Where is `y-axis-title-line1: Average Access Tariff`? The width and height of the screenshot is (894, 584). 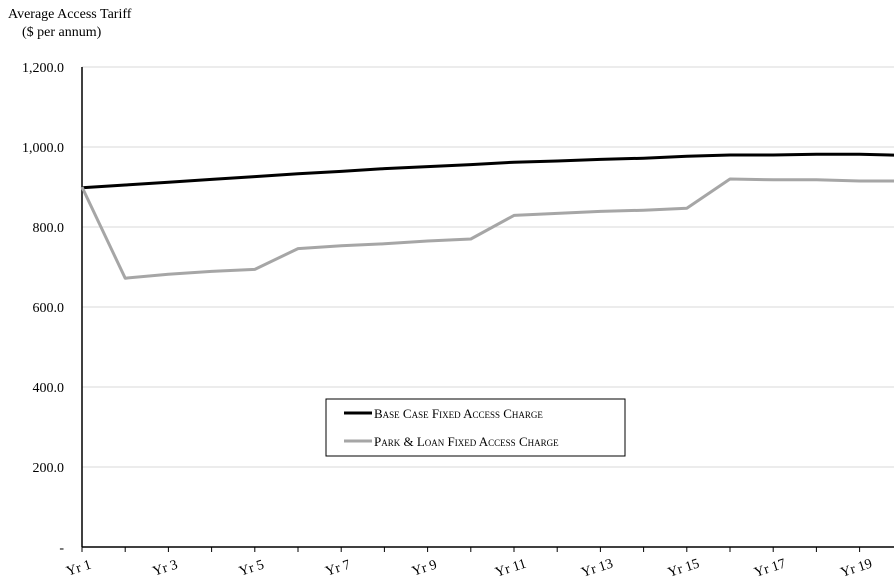 y-axis-title-line1: Average Access Tariff is located at coordinates (70, 14).